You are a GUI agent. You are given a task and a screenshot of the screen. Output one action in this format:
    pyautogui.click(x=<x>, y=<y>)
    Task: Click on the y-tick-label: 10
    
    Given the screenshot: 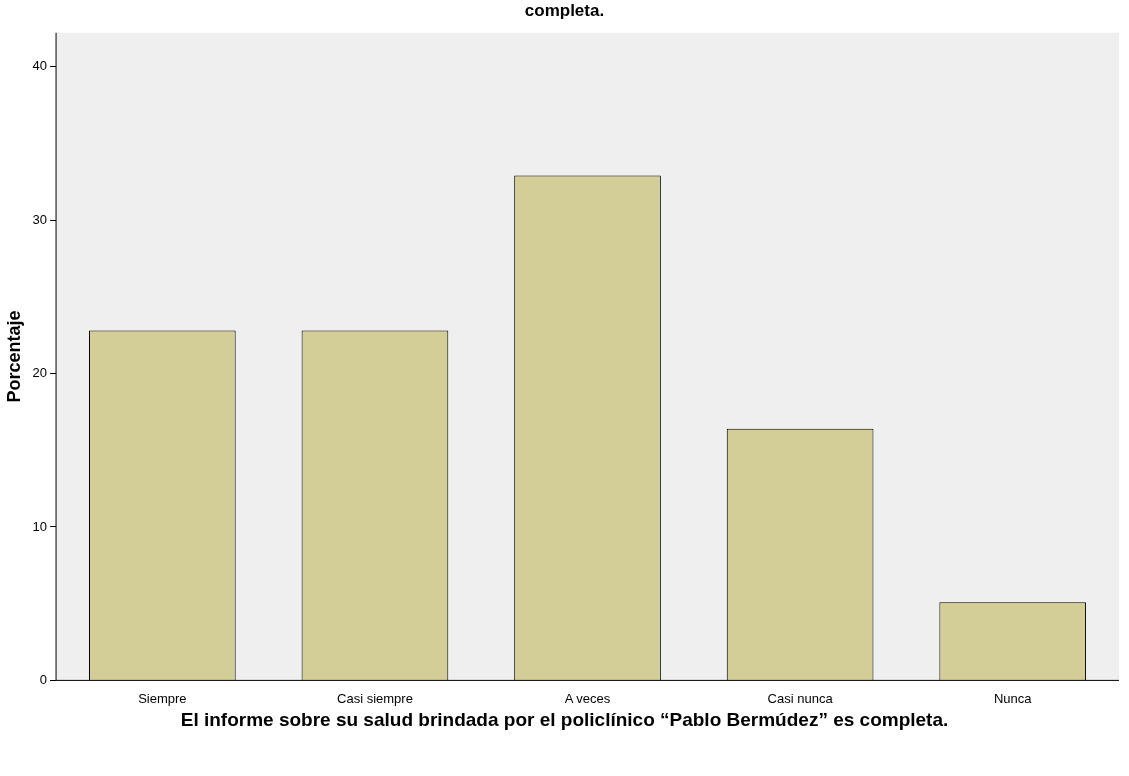 What is the action you would take?
    pyautogui.click(x=40, y=526)
    